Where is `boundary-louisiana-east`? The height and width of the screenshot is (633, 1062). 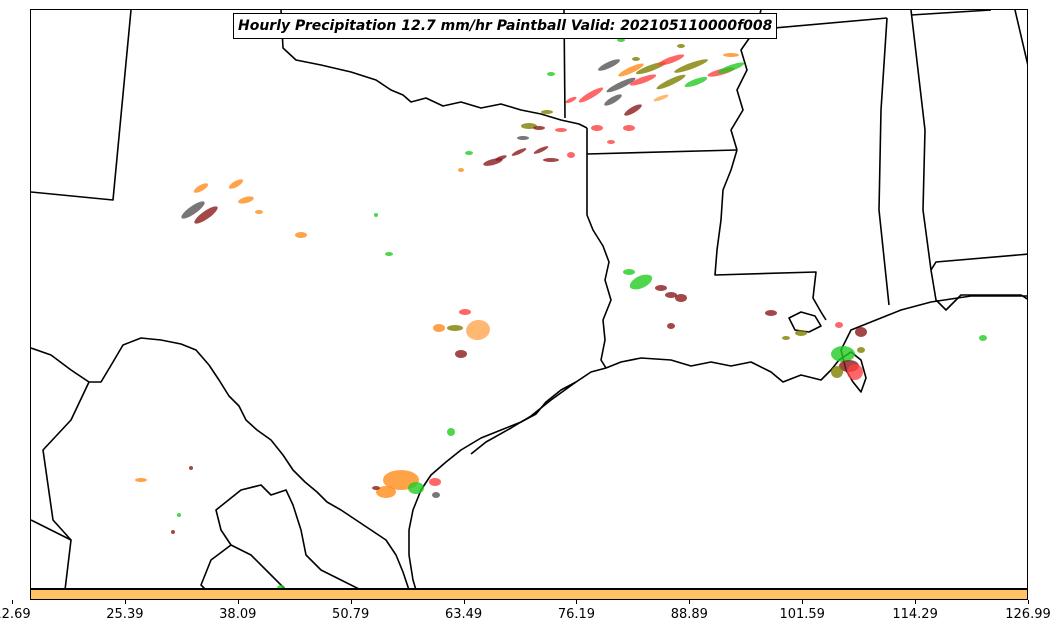 boundary-louisiana-east is located at coordinates (770, 235).